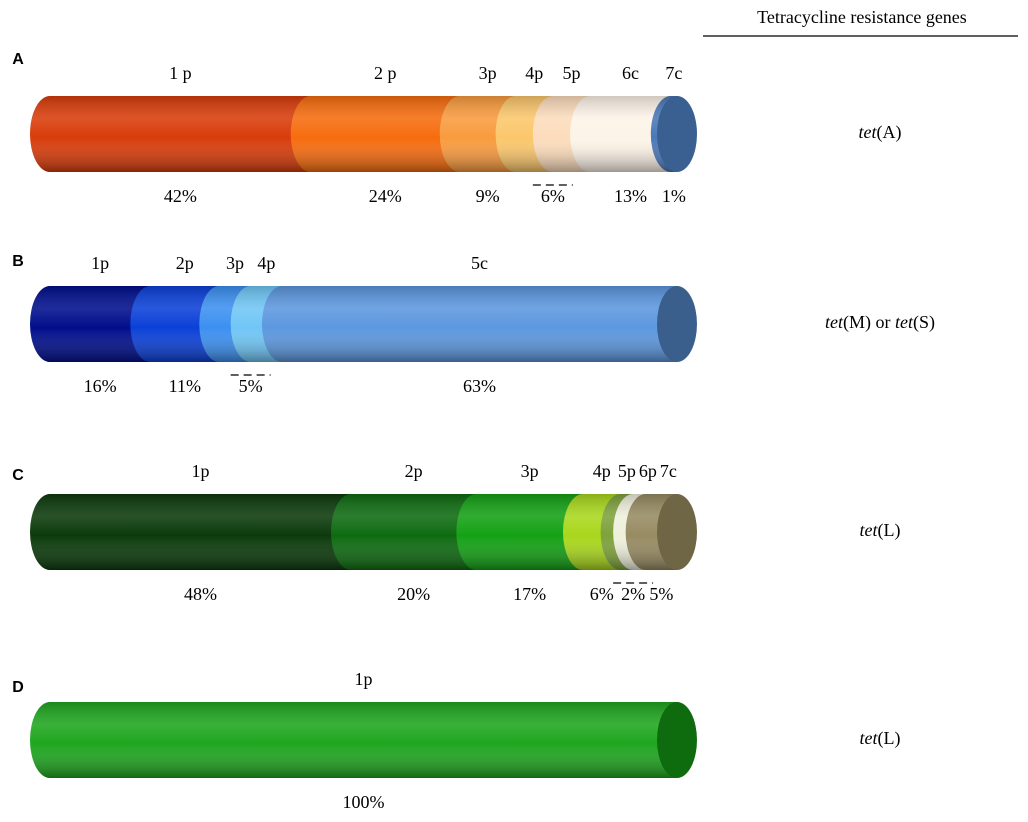 This screenshot has height=822, width=1028. I want to click on value-label: 11%, so click(185, 386).